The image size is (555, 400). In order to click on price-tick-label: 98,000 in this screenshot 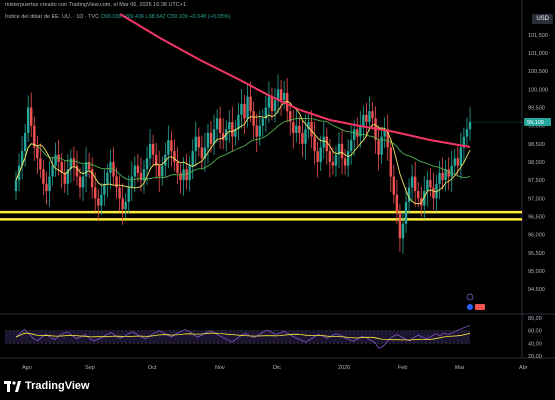, I will do `click(536, 163)`.